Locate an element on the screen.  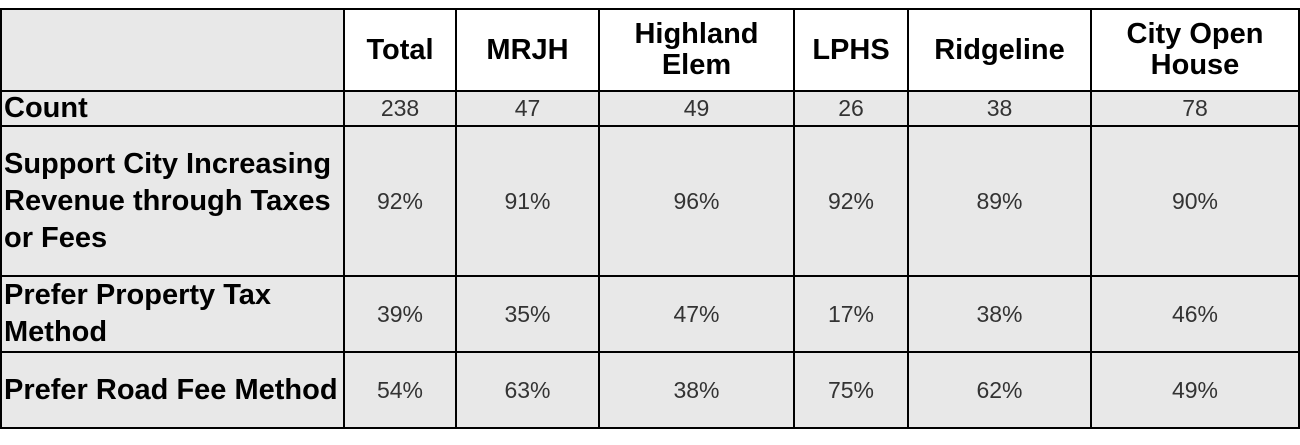
data-cell: 238 is located at coordinates (400, 108).